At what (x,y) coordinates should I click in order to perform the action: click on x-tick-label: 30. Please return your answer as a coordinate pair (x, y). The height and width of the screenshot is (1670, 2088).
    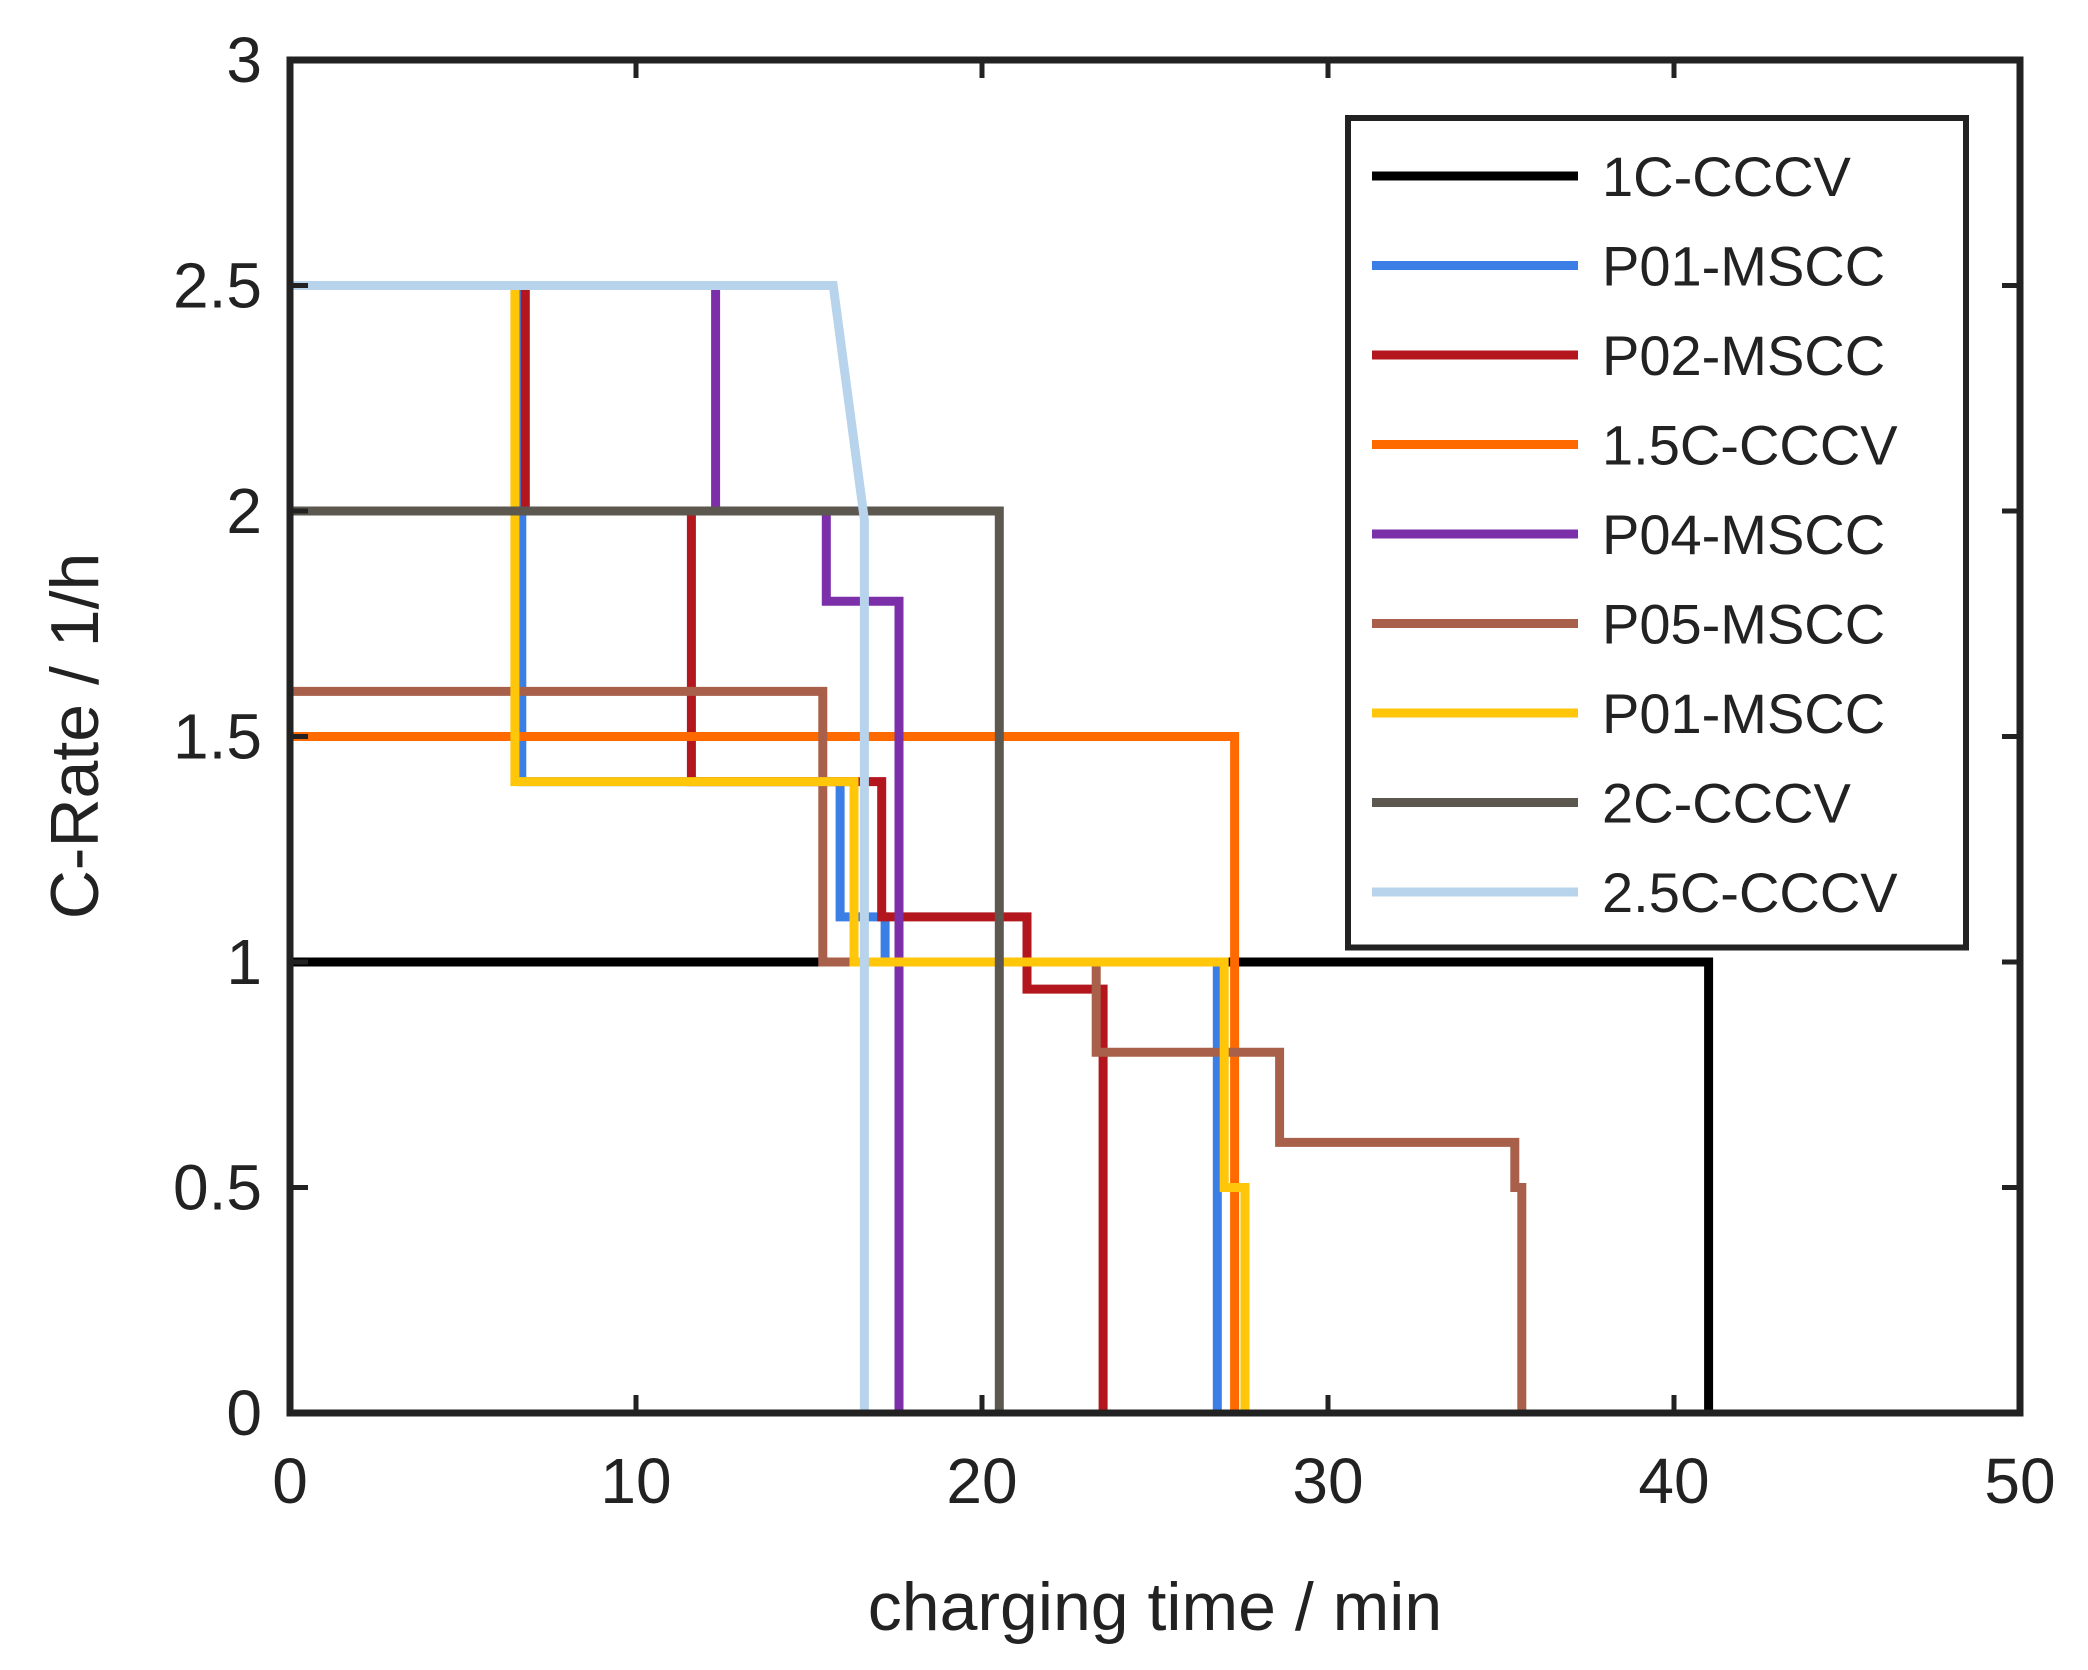
    Looking at the image, I should click on (1327, 1481).